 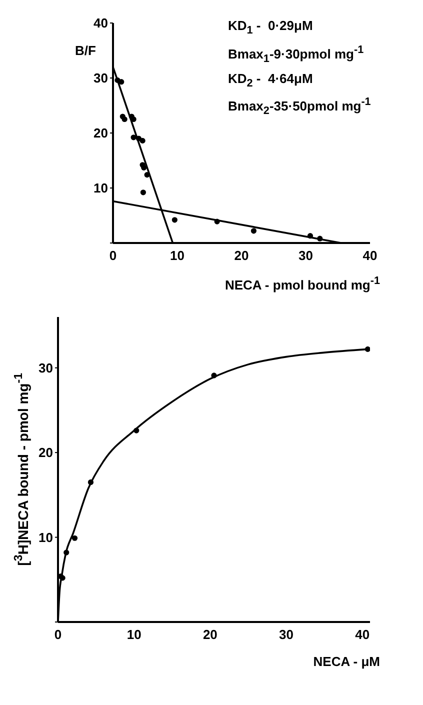 I want to click on annotation: KD$_{1}$ - 0·29μM, so click(x=271, y=28).